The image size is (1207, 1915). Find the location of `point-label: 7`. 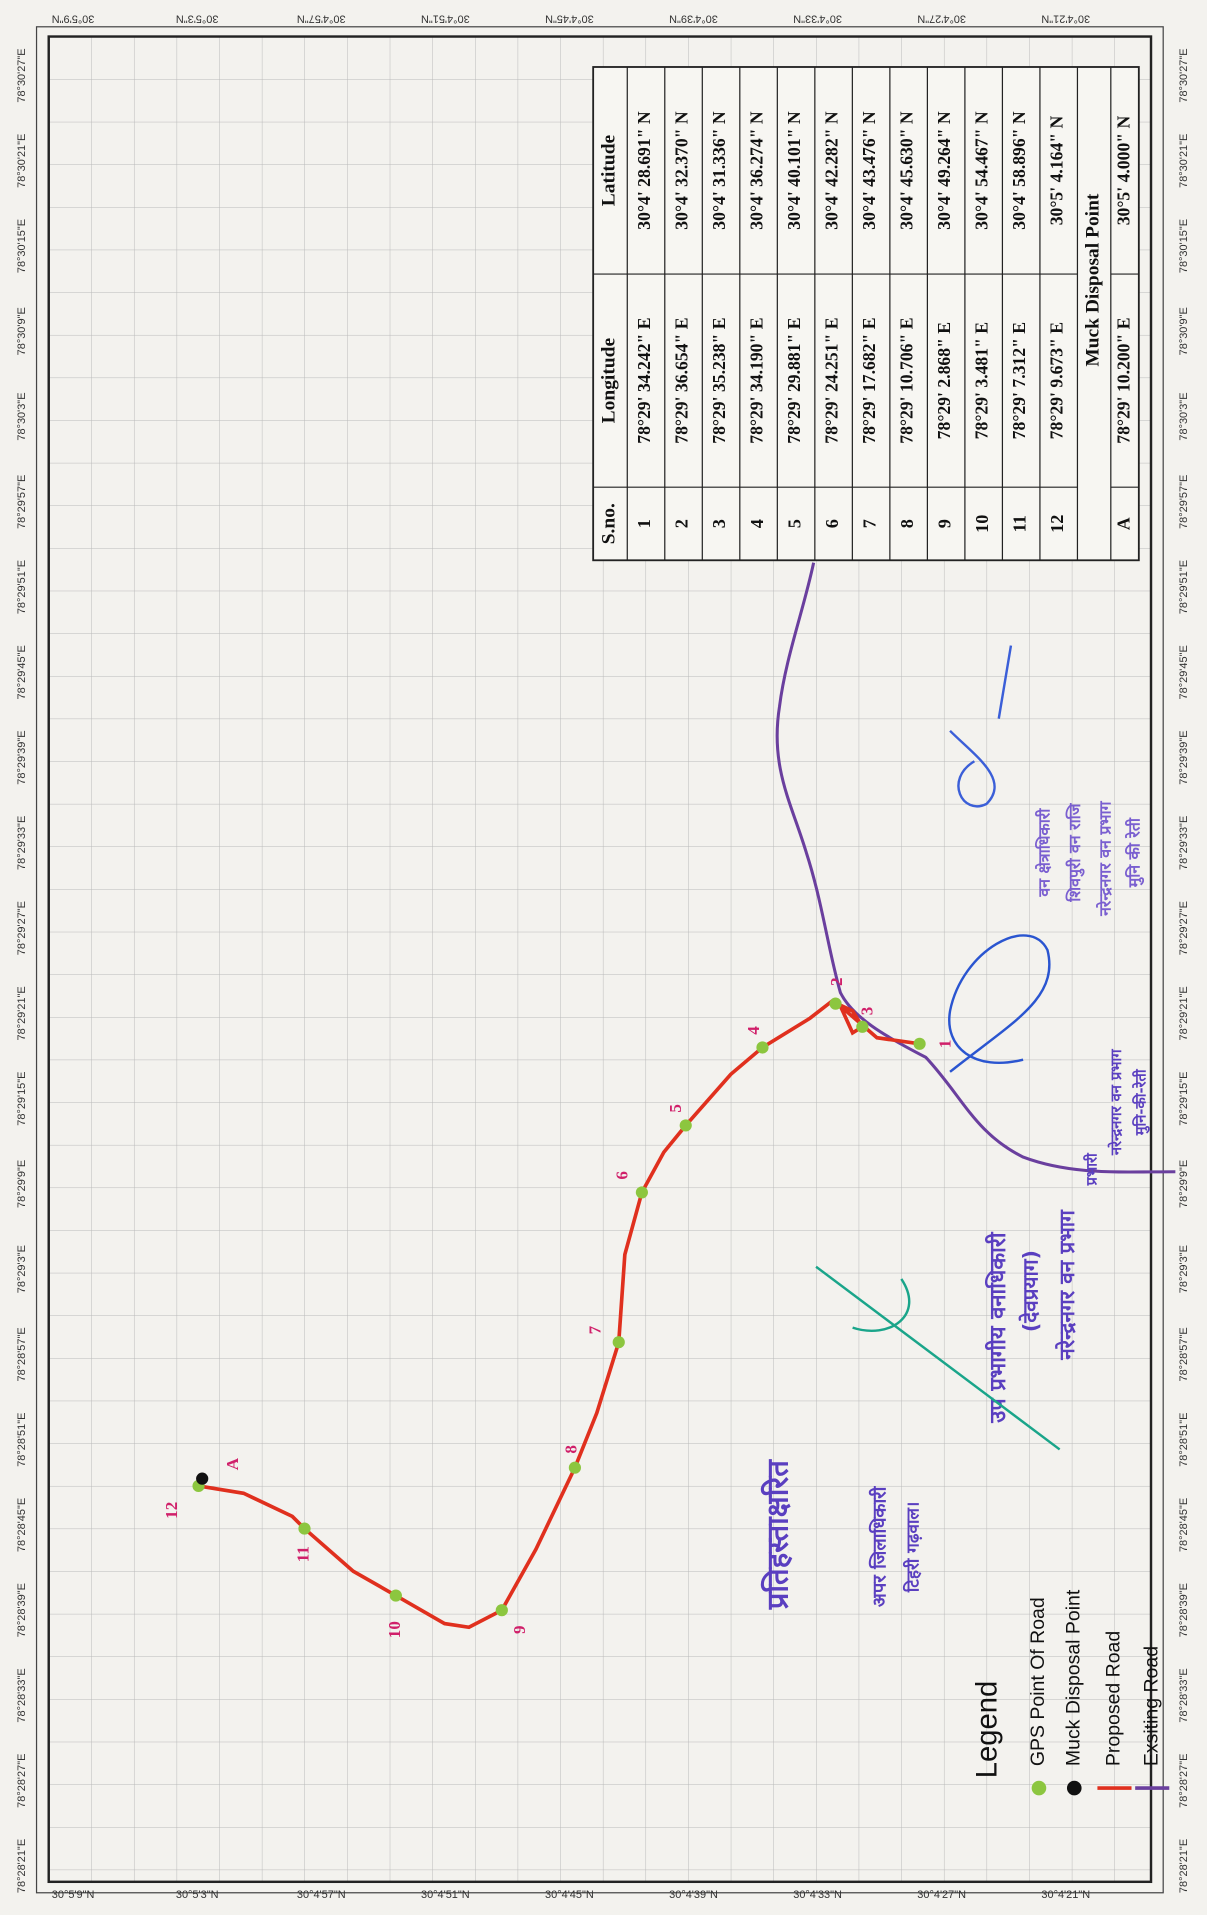

point-label: 7 is located at coordinates (595, 1329).